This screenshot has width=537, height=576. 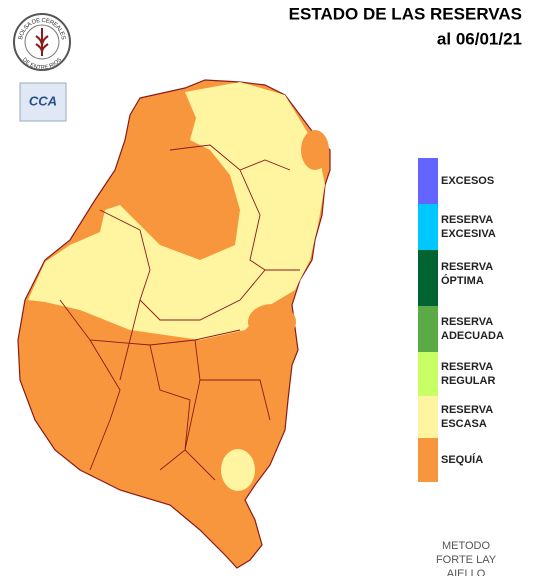 I want to click on method: METODO FORTE LAY AIELLO, so click(x=466, y=558).